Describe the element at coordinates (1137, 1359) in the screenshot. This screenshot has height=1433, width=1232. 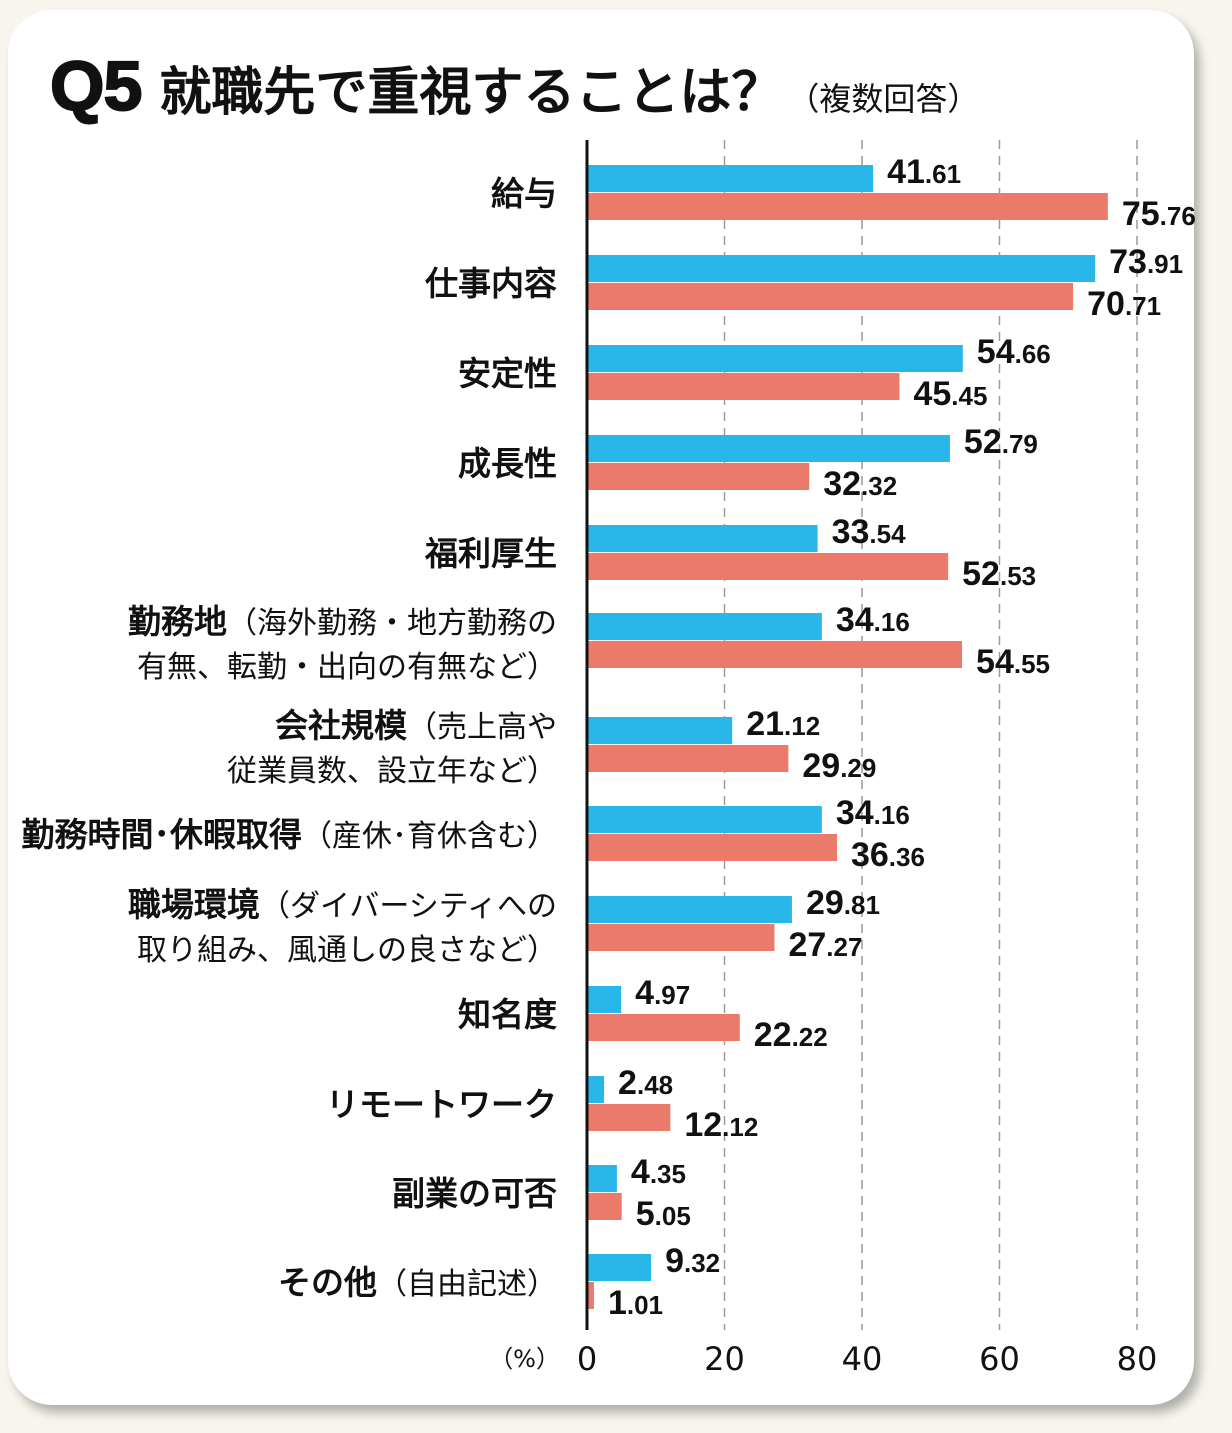
I see `x-tick-80: 80` at that location.